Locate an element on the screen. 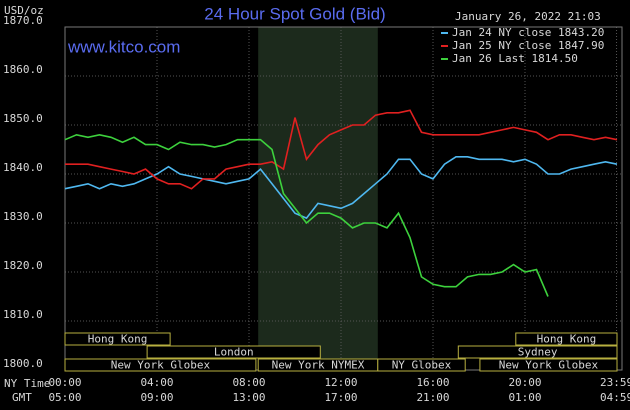 The width and height of the screenshot is (630, 410). x-tick-label: 12:00 is located at coordinates (340, 382).